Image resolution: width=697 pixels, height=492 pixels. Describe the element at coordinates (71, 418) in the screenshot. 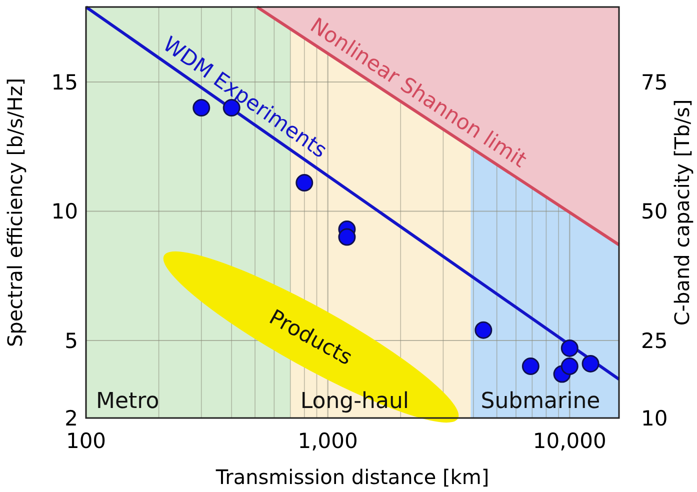

I see `y-tick-label: 2` at that location.